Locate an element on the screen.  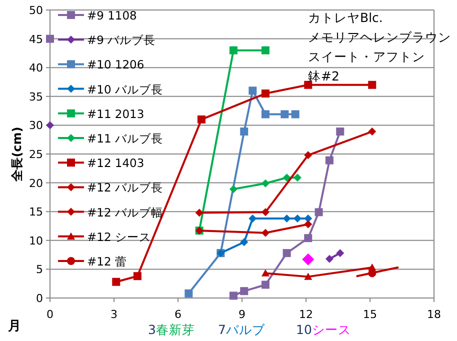
legend-label: #10 1206 is located at coordinates (115, 65).